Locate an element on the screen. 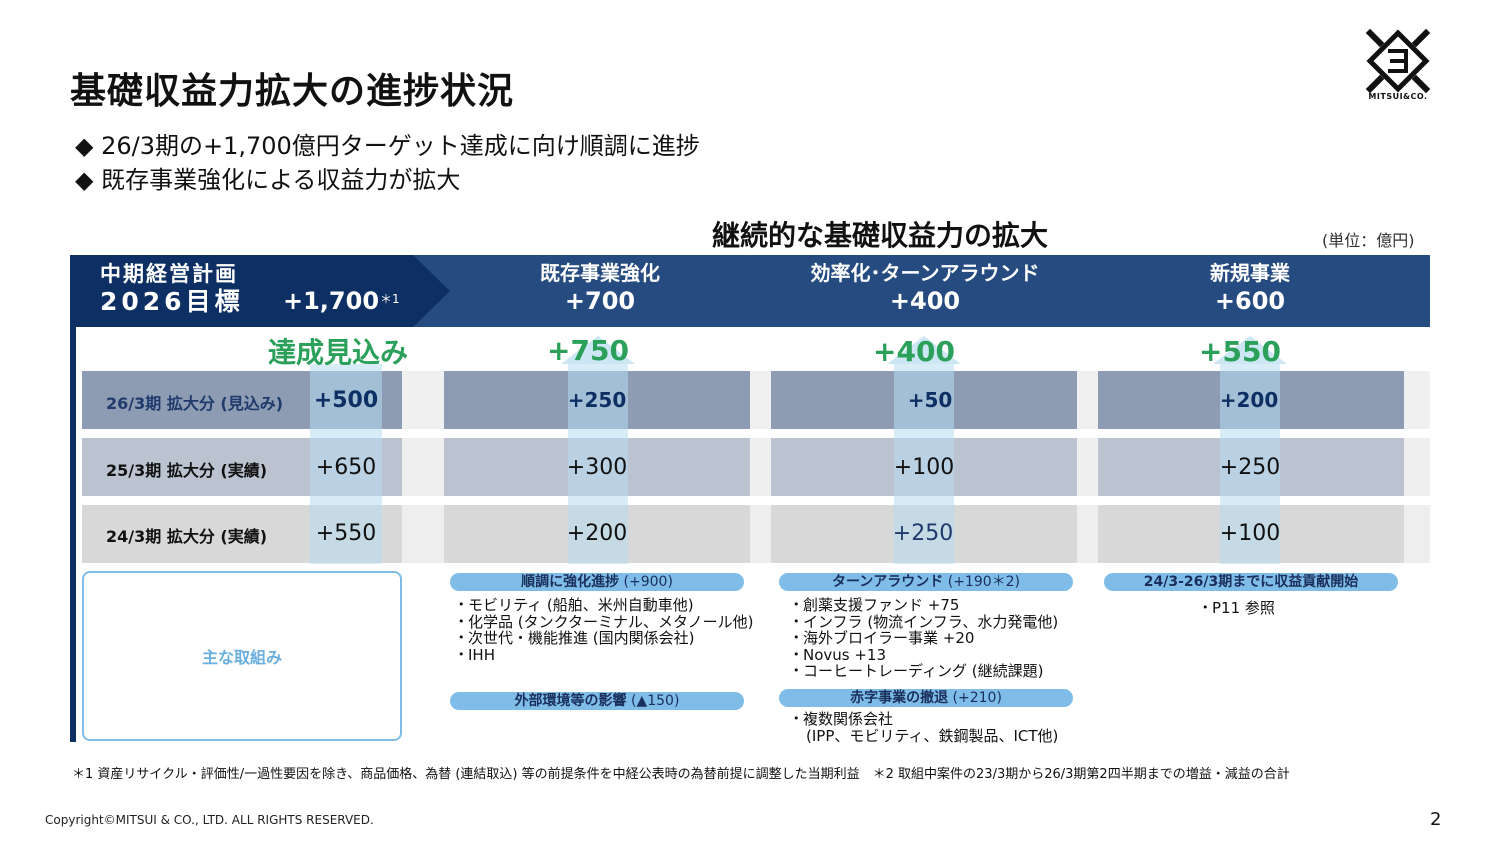 The image size is (1500, 844). row3-label: 24/3期 拡大分 (実績) is located at coordinates (187, 536).